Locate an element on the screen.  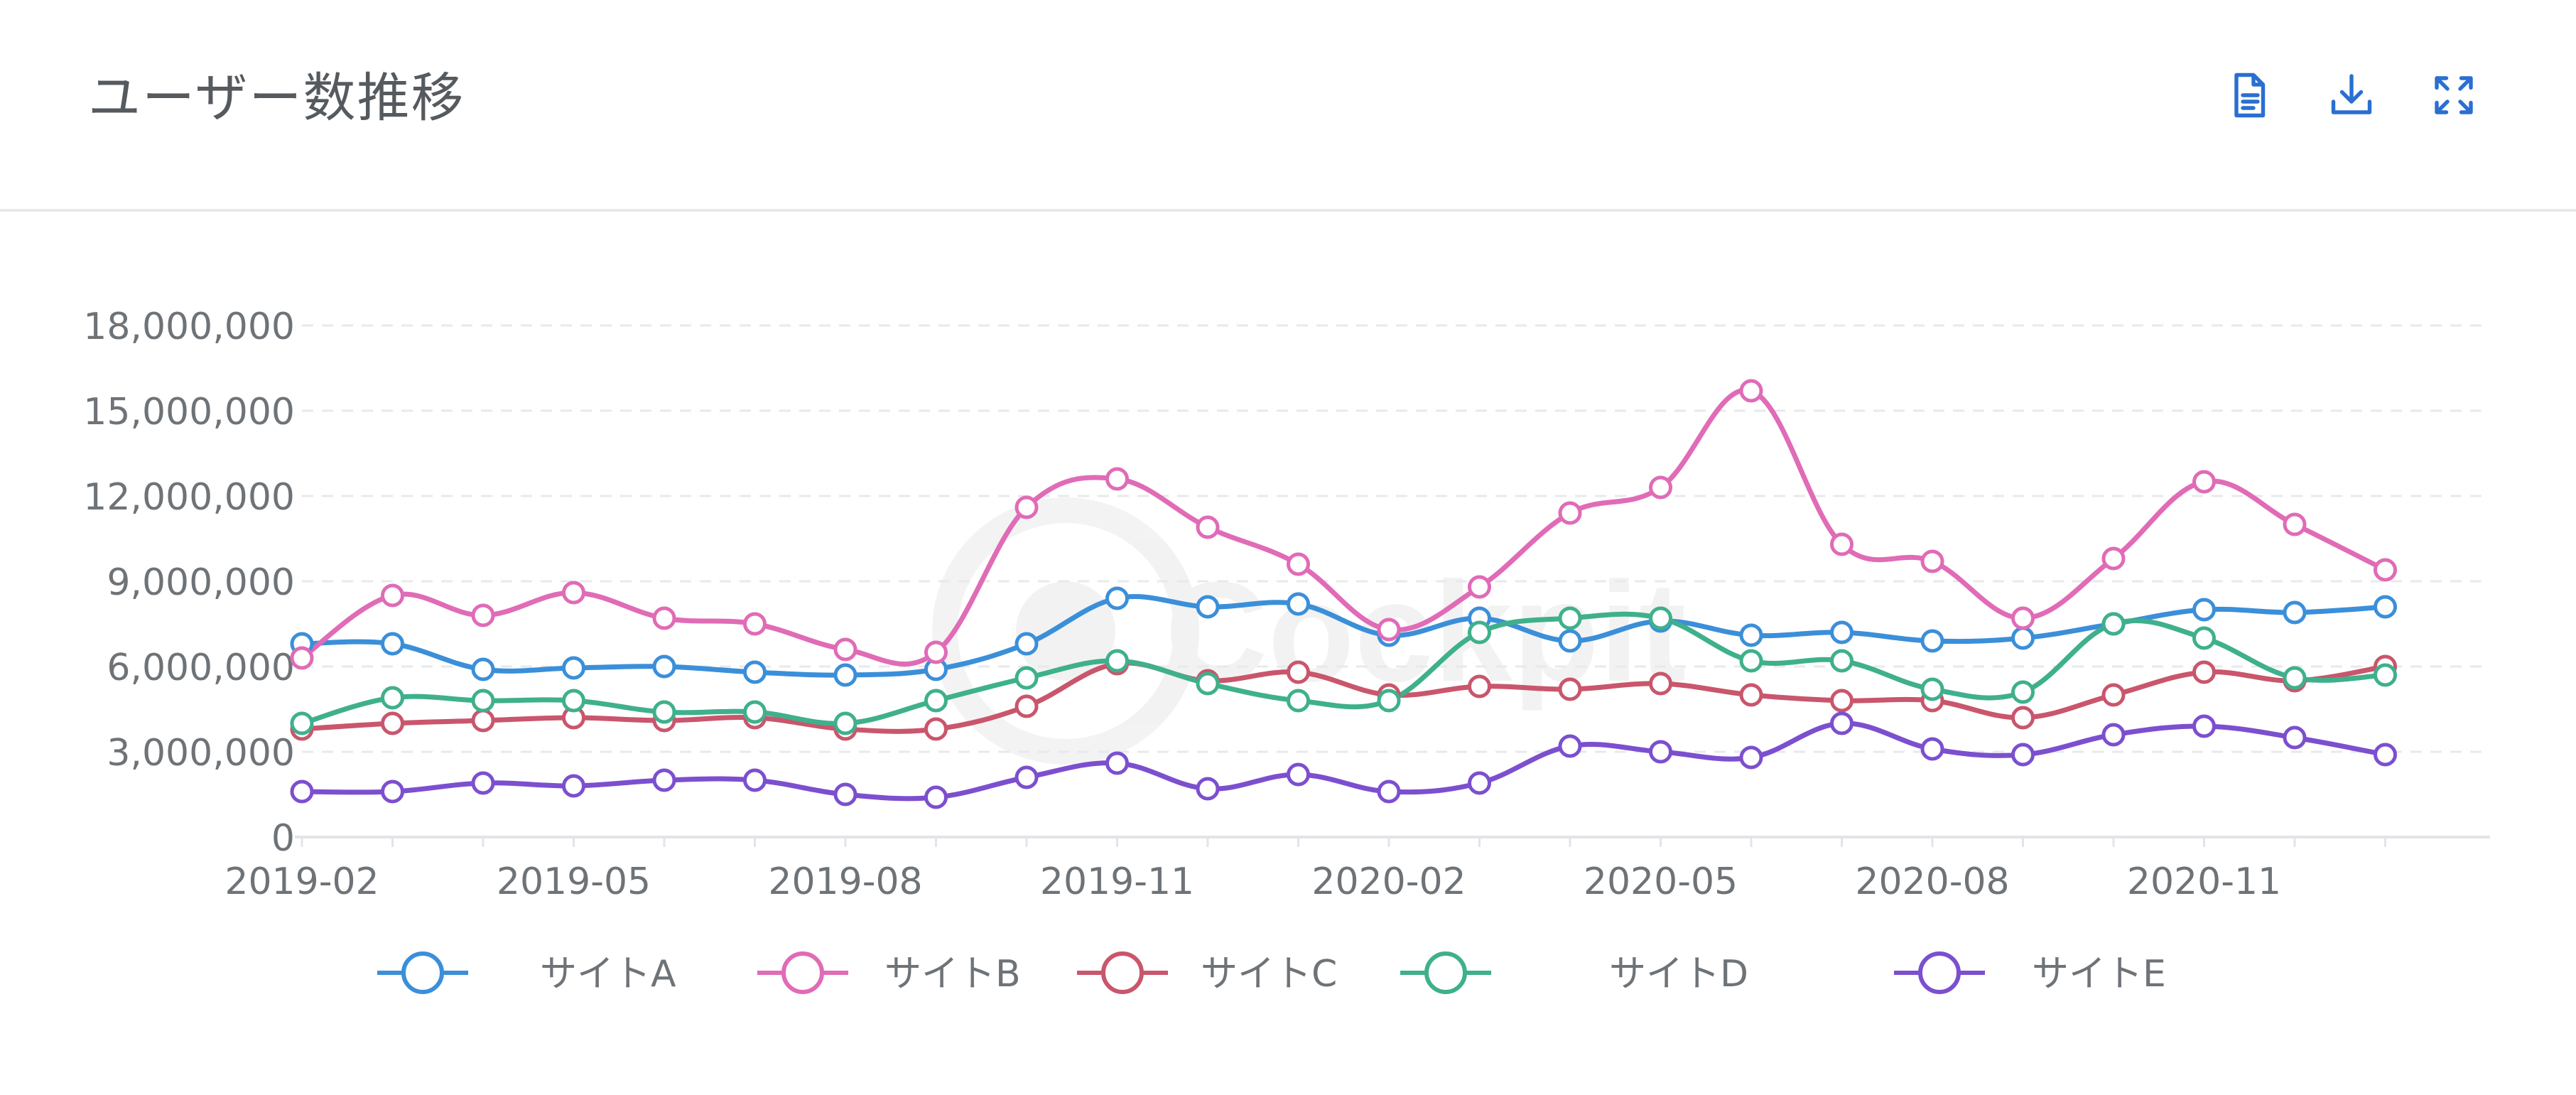
x-tick-label: 2019-05 is located at coordinates (574, 882).